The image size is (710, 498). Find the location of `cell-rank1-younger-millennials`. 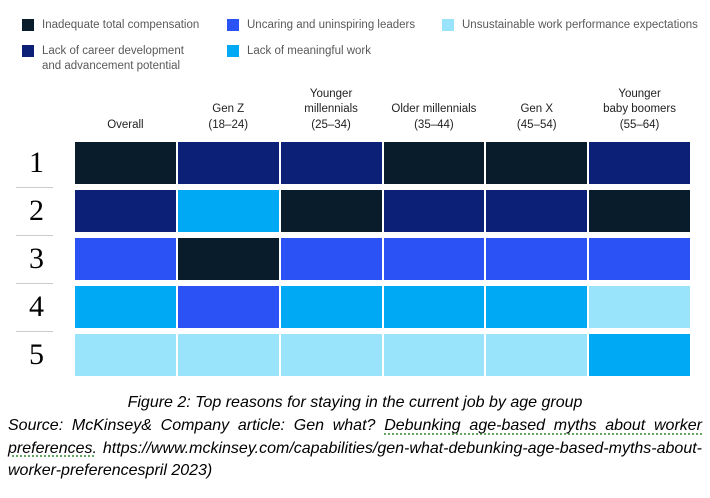

cell-rank1-younger-millennials is located at coordinates (331, 163).